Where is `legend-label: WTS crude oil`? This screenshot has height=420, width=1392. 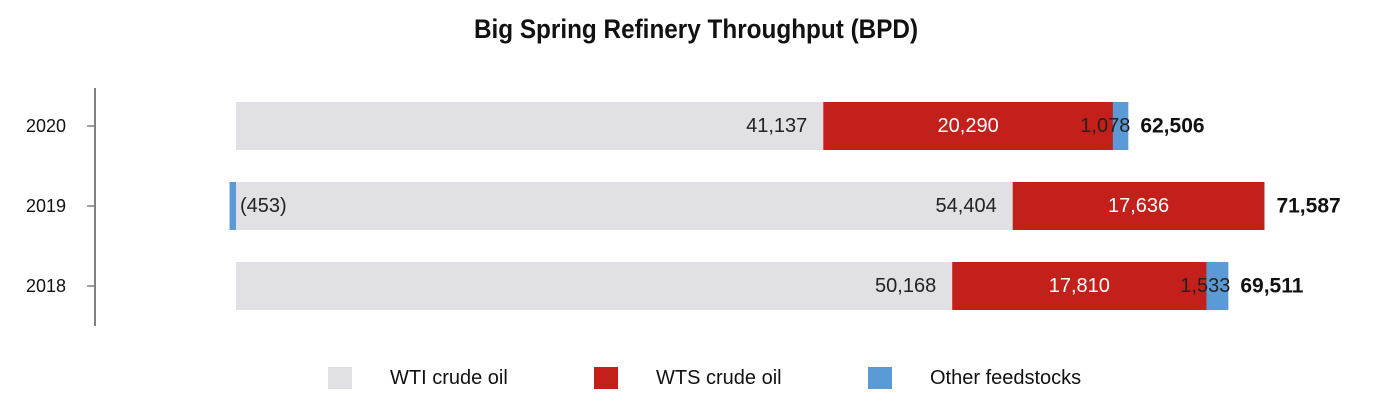
legend-label: WTS crude oil is located at coordinates (719, 378).